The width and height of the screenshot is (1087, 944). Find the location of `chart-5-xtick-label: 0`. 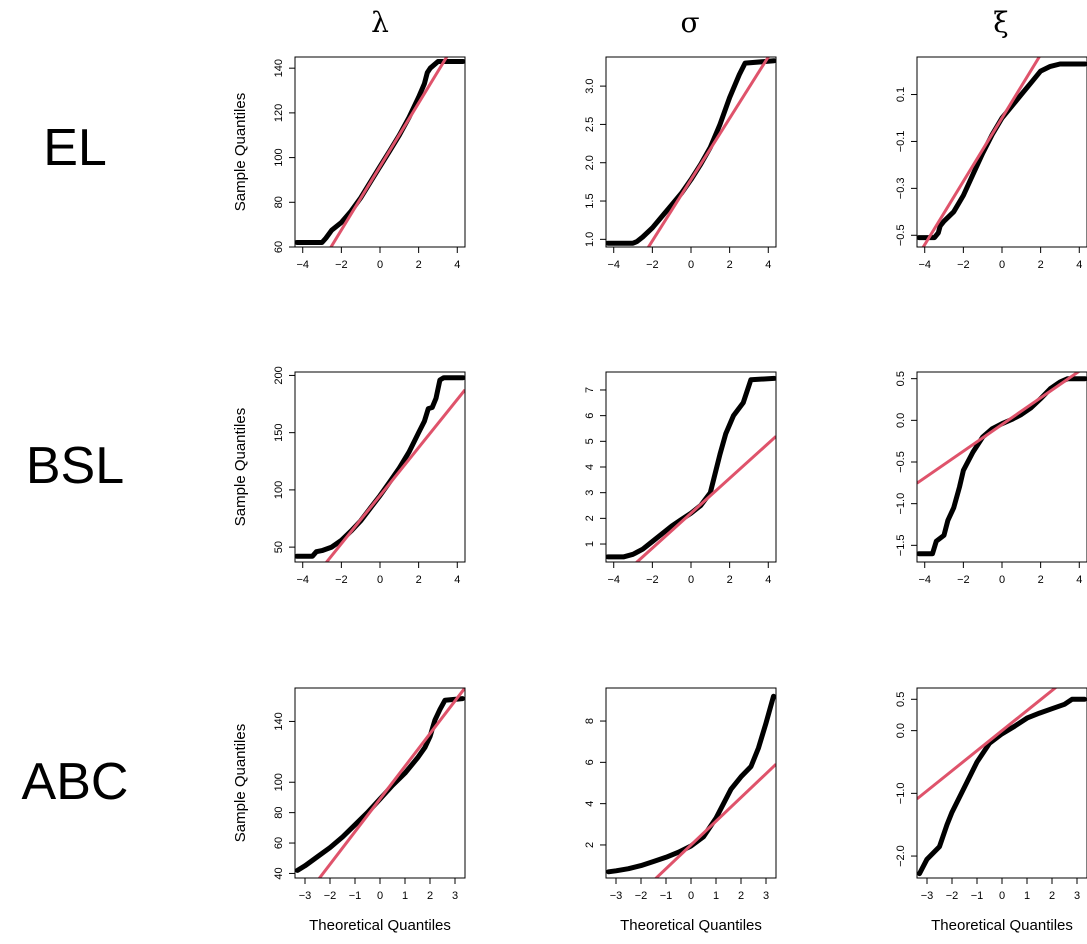

chart-5-xtick-label: 0 is located at coordinates (1002, 580).